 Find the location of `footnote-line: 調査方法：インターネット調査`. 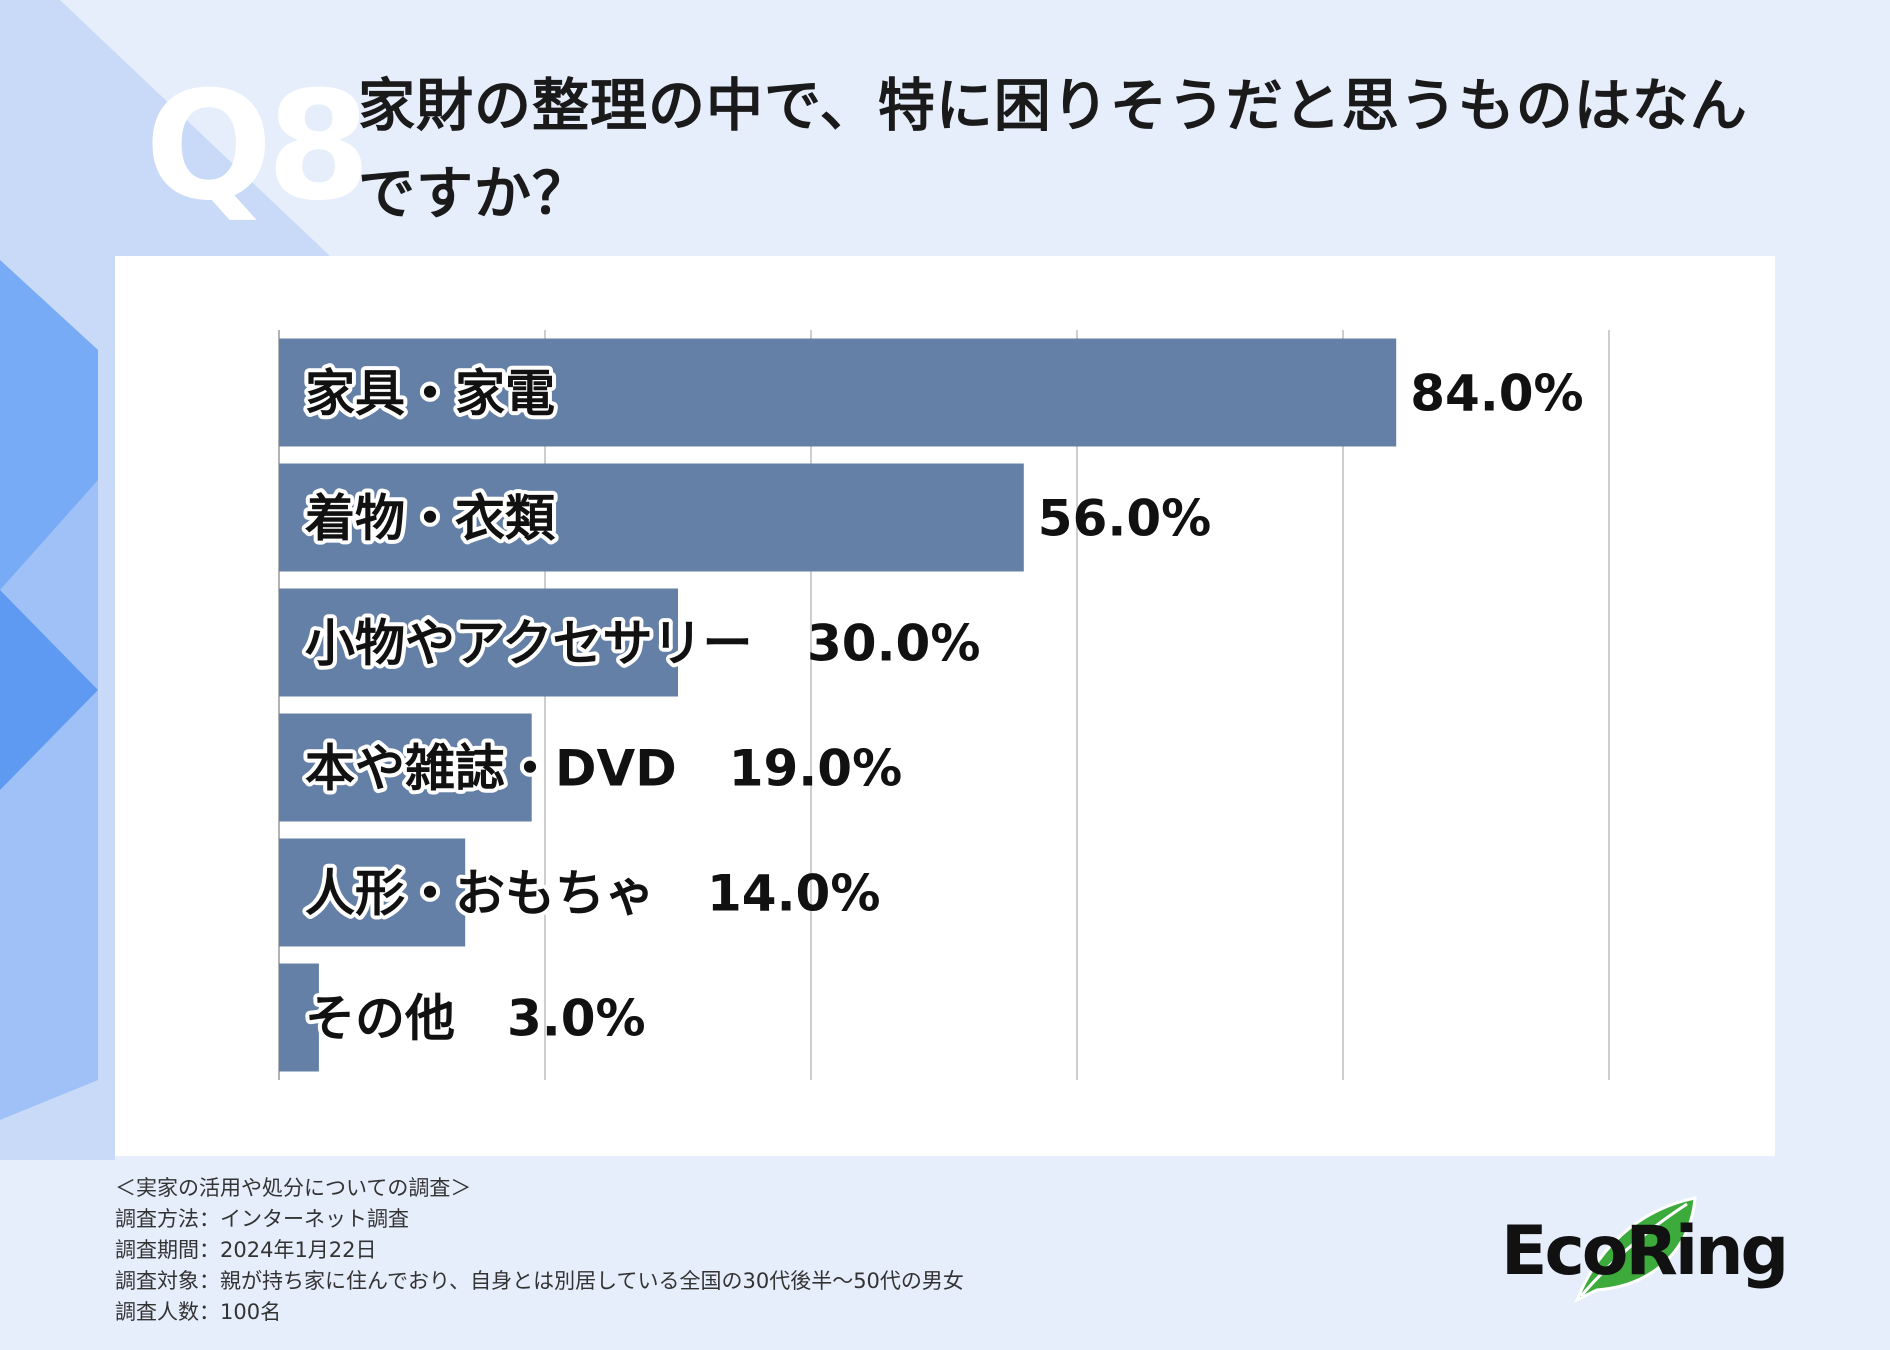

footnote-line: 調査方法：インターネット調査 is located at coordinates (262, 1219).